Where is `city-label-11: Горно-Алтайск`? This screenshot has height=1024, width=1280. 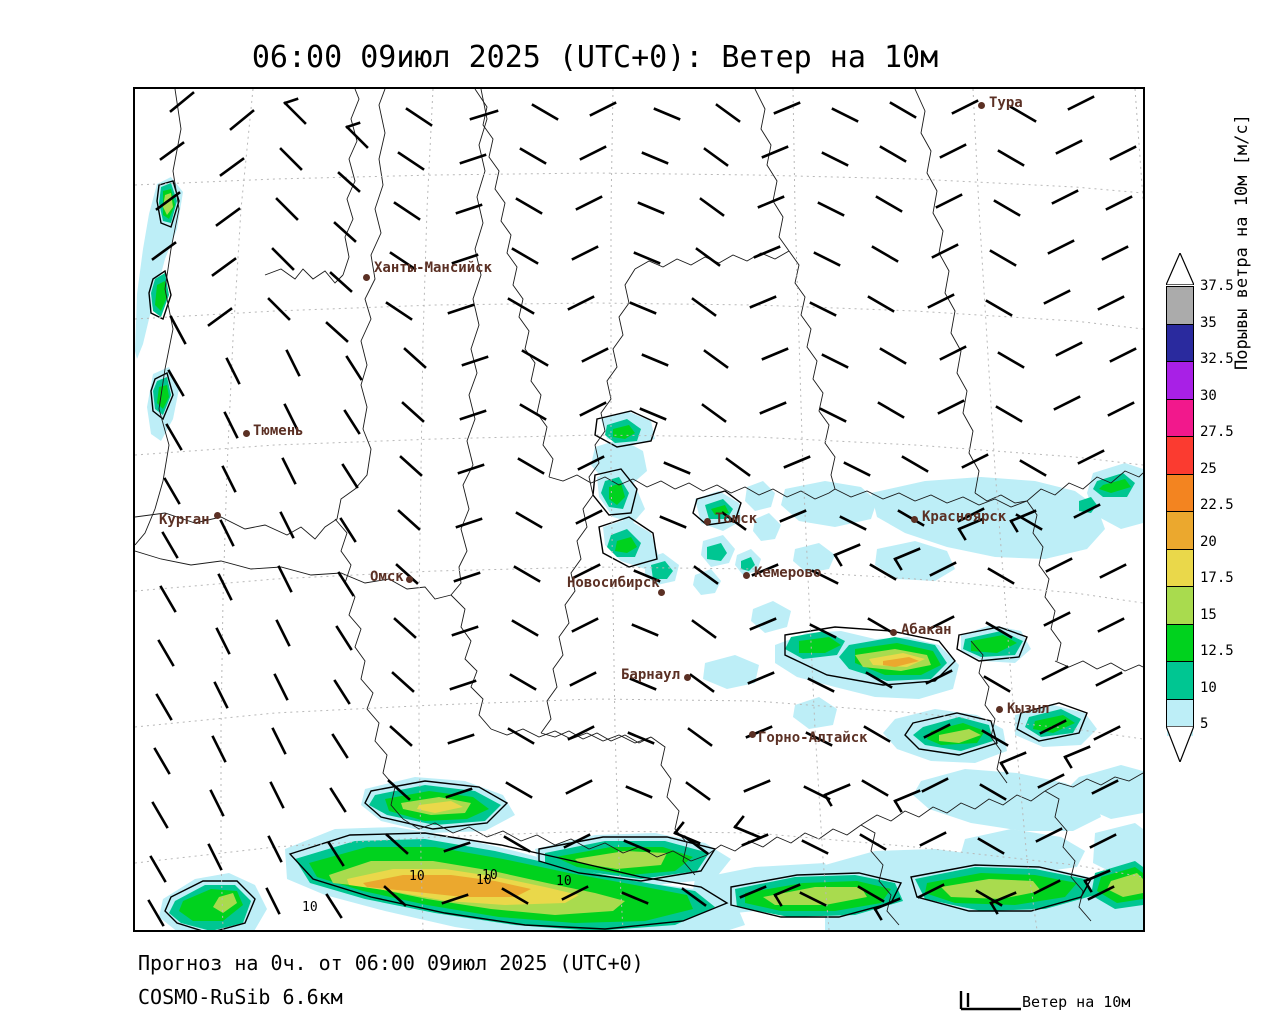
city-label-11: Горно-Алтайск is located at coordinates (813, 738).